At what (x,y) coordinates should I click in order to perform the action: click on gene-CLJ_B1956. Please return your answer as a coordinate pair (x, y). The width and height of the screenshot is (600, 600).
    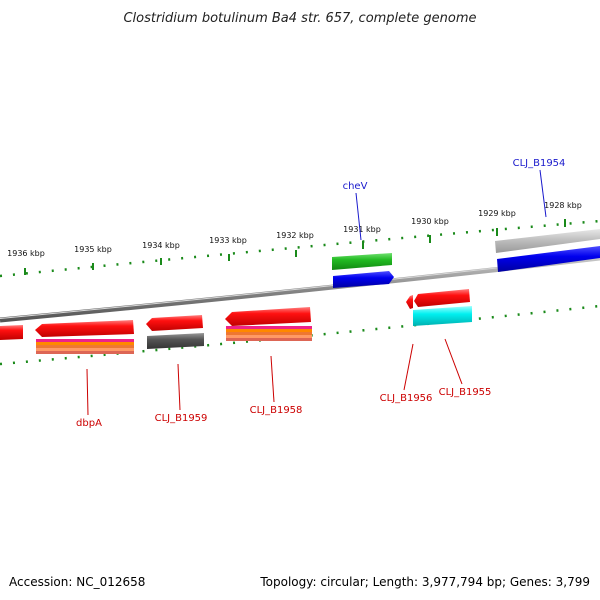
    Looking at the image, I should click on (409, 302).